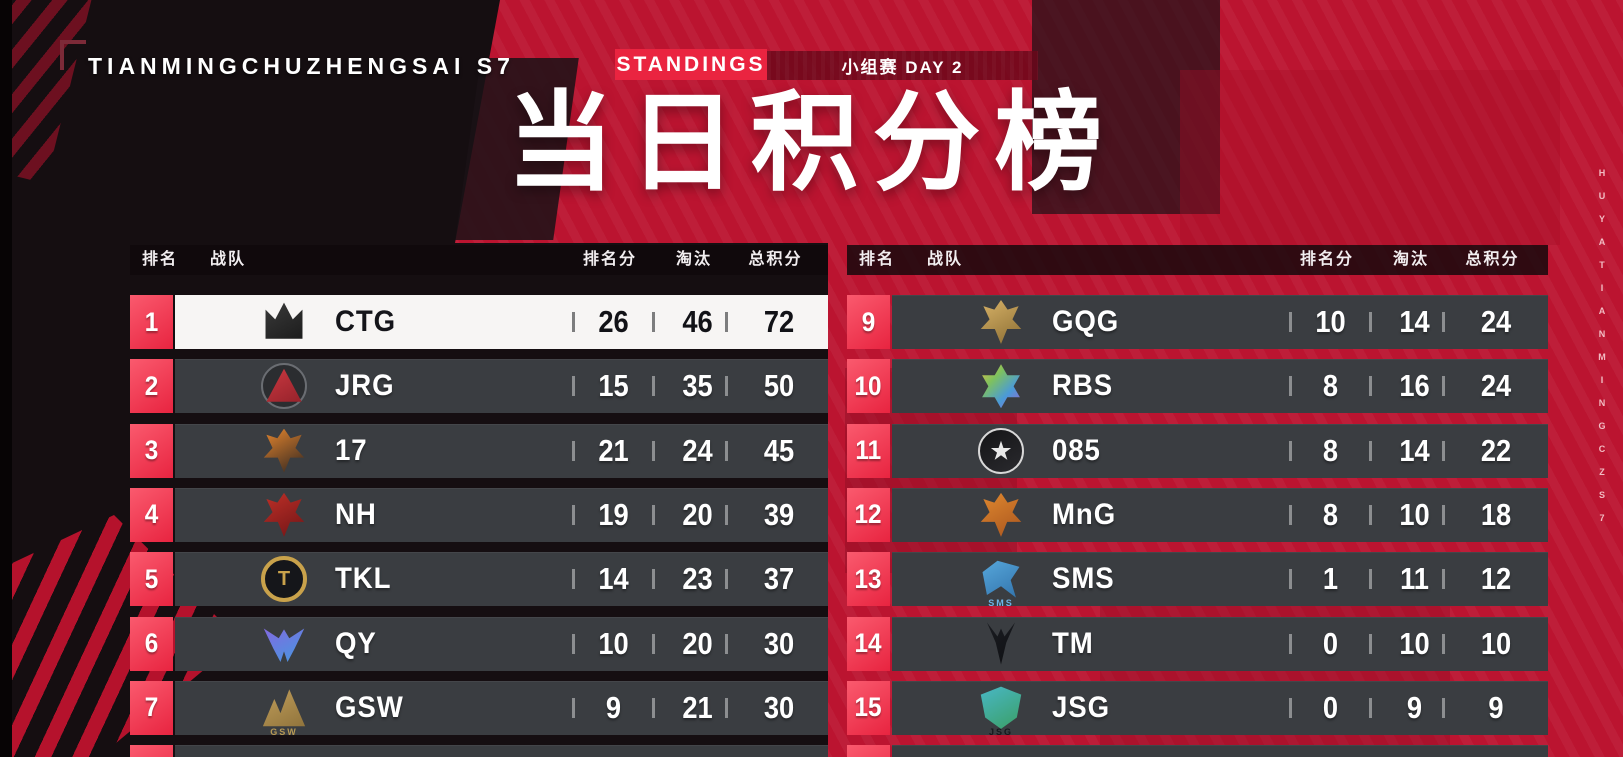 The image size is (1623, 757). I want to click on rank-badge: 10, so click(868, 386).